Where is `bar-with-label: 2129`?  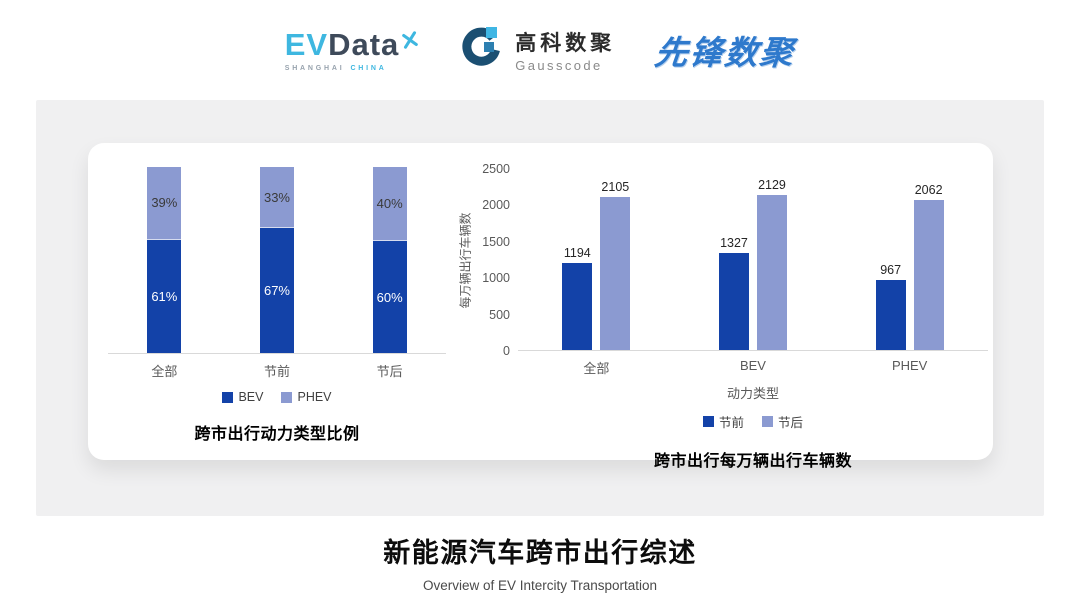
bar-with-label: 2129 is located at coordinates (771, 264).